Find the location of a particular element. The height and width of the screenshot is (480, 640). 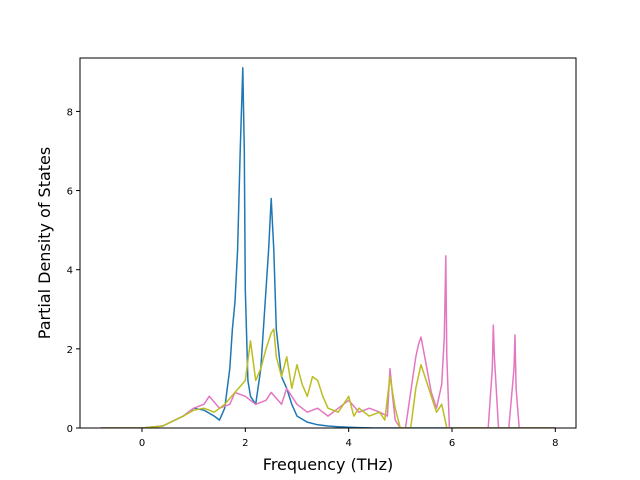

x-tick-label: 2 is located at coordinates (245, 443).